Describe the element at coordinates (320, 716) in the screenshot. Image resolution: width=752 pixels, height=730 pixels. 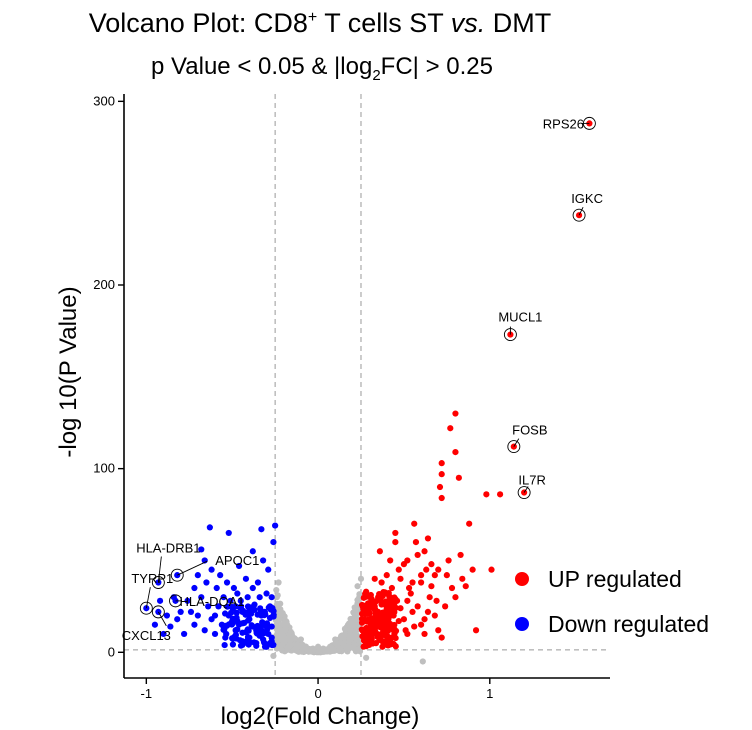
I see `x-axis-label: log2(Fold Change)` at that location.